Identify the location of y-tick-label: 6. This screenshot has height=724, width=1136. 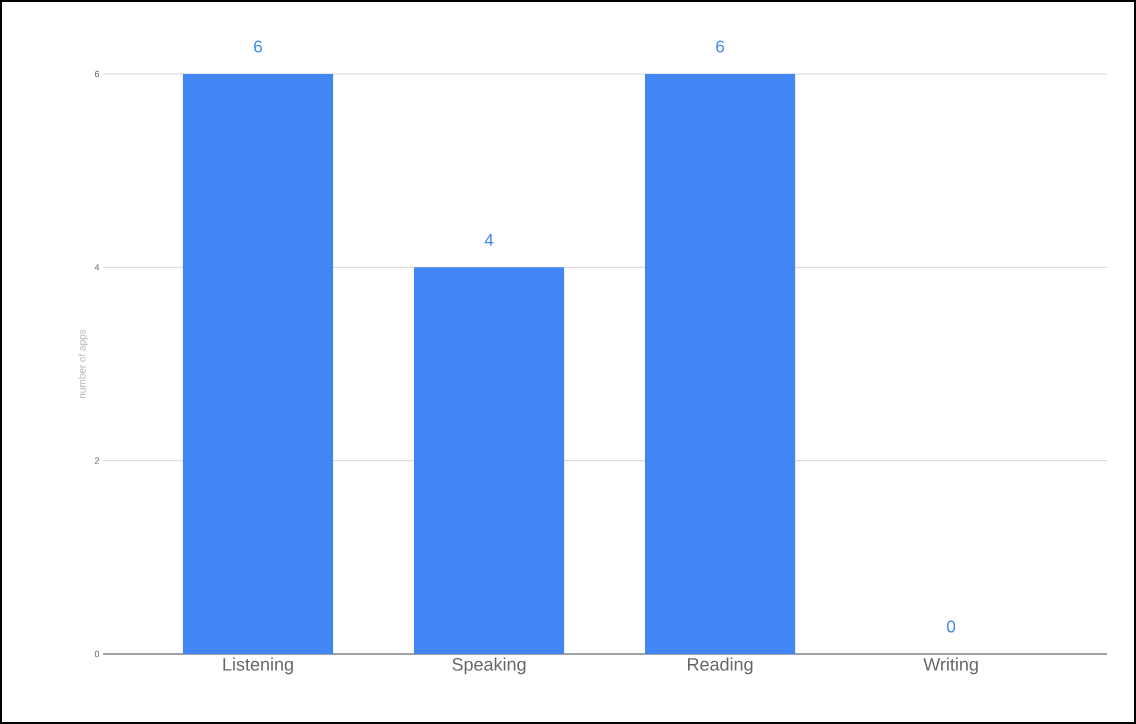
(97, 74).